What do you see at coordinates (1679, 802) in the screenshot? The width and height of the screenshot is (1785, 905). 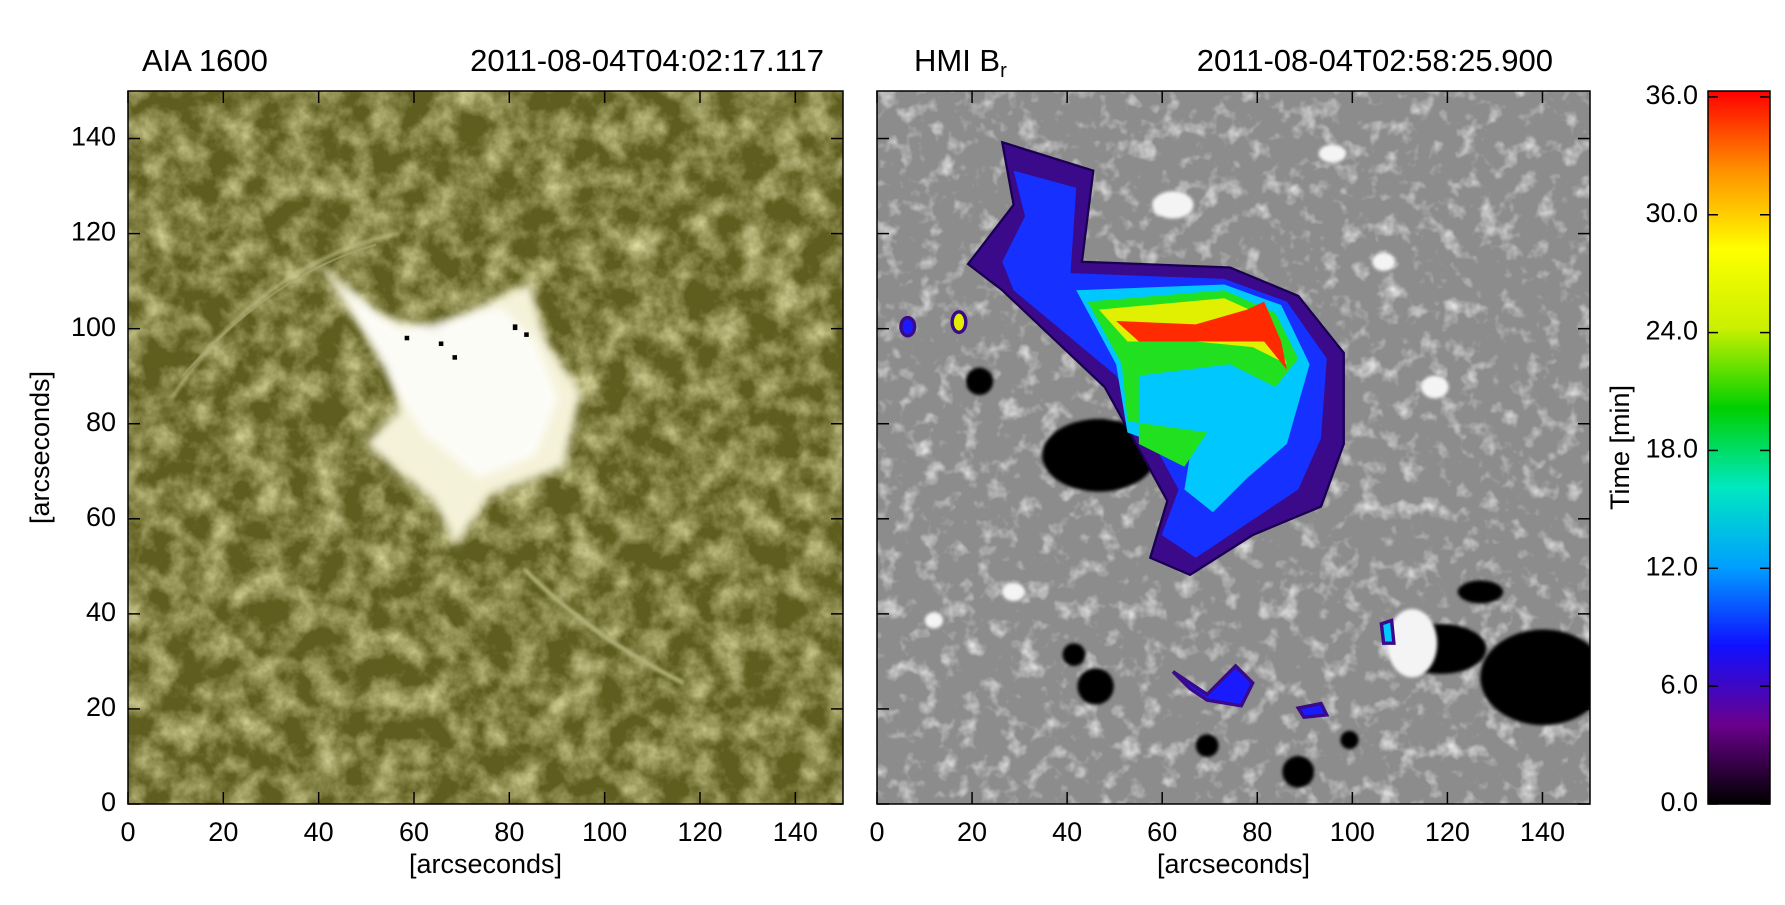 I see `colorbar-tick-label: 0.0` at bounding box center [1679, 802].